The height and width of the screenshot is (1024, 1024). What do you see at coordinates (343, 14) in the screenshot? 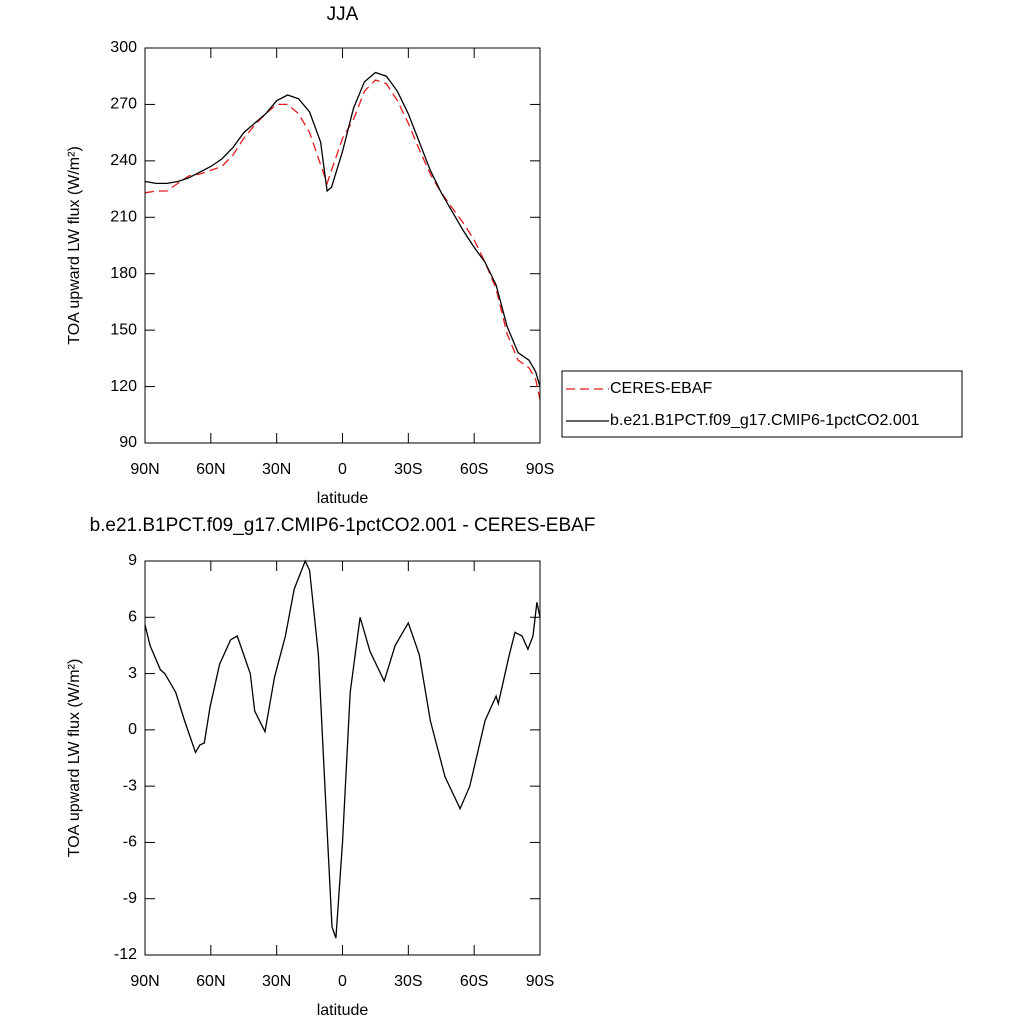
I see `chart-title: JJA` at bounding box center [343, 14].